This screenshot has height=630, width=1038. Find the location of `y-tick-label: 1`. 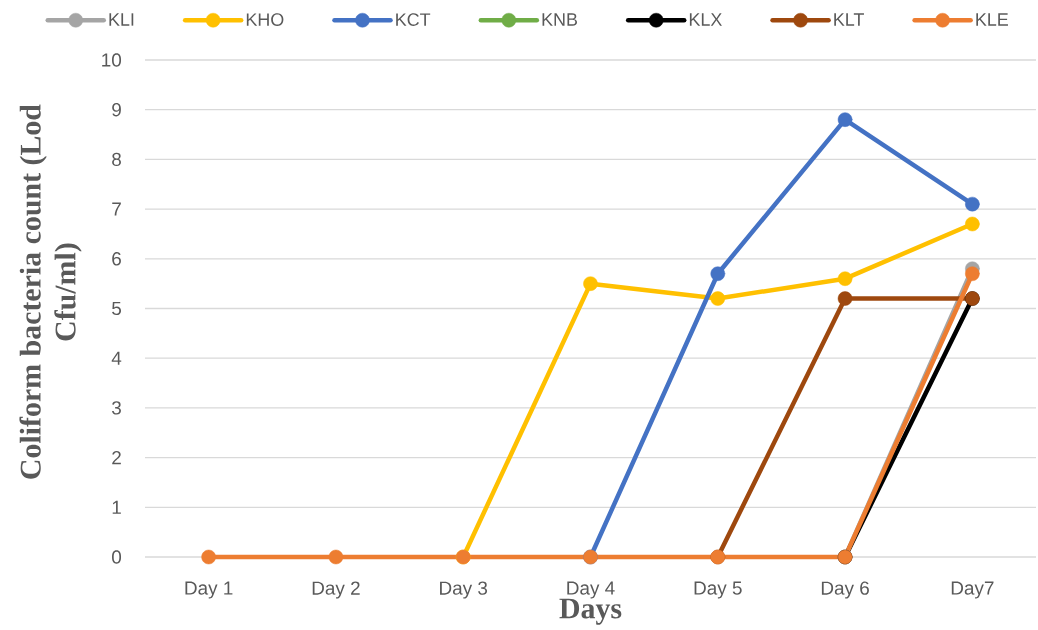

y-tick-label: 1 is located at coordinates (116, 507).